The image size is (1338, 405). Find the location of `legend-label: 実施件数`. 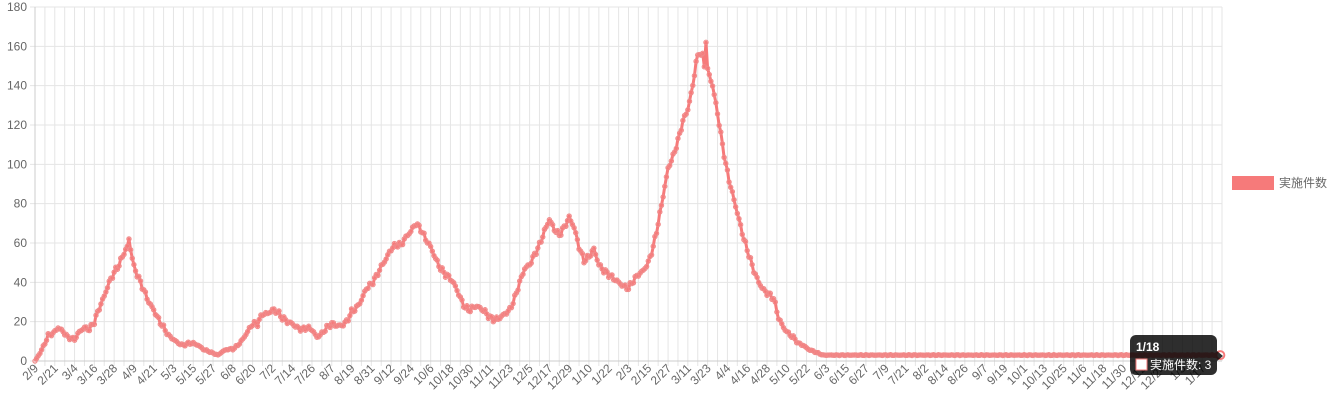

legend-label: 実施件数 is located at coordinates (1303, 182).